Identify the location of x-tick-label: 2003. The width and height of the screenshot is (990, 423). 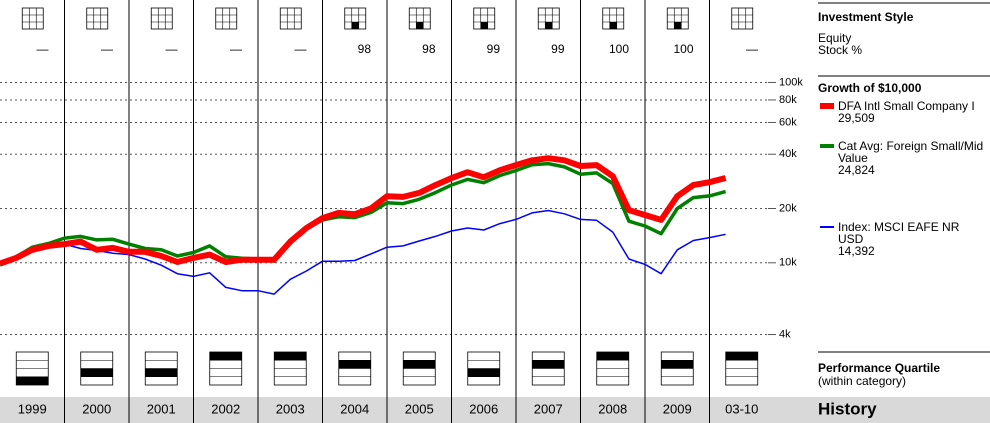
(290, 408).